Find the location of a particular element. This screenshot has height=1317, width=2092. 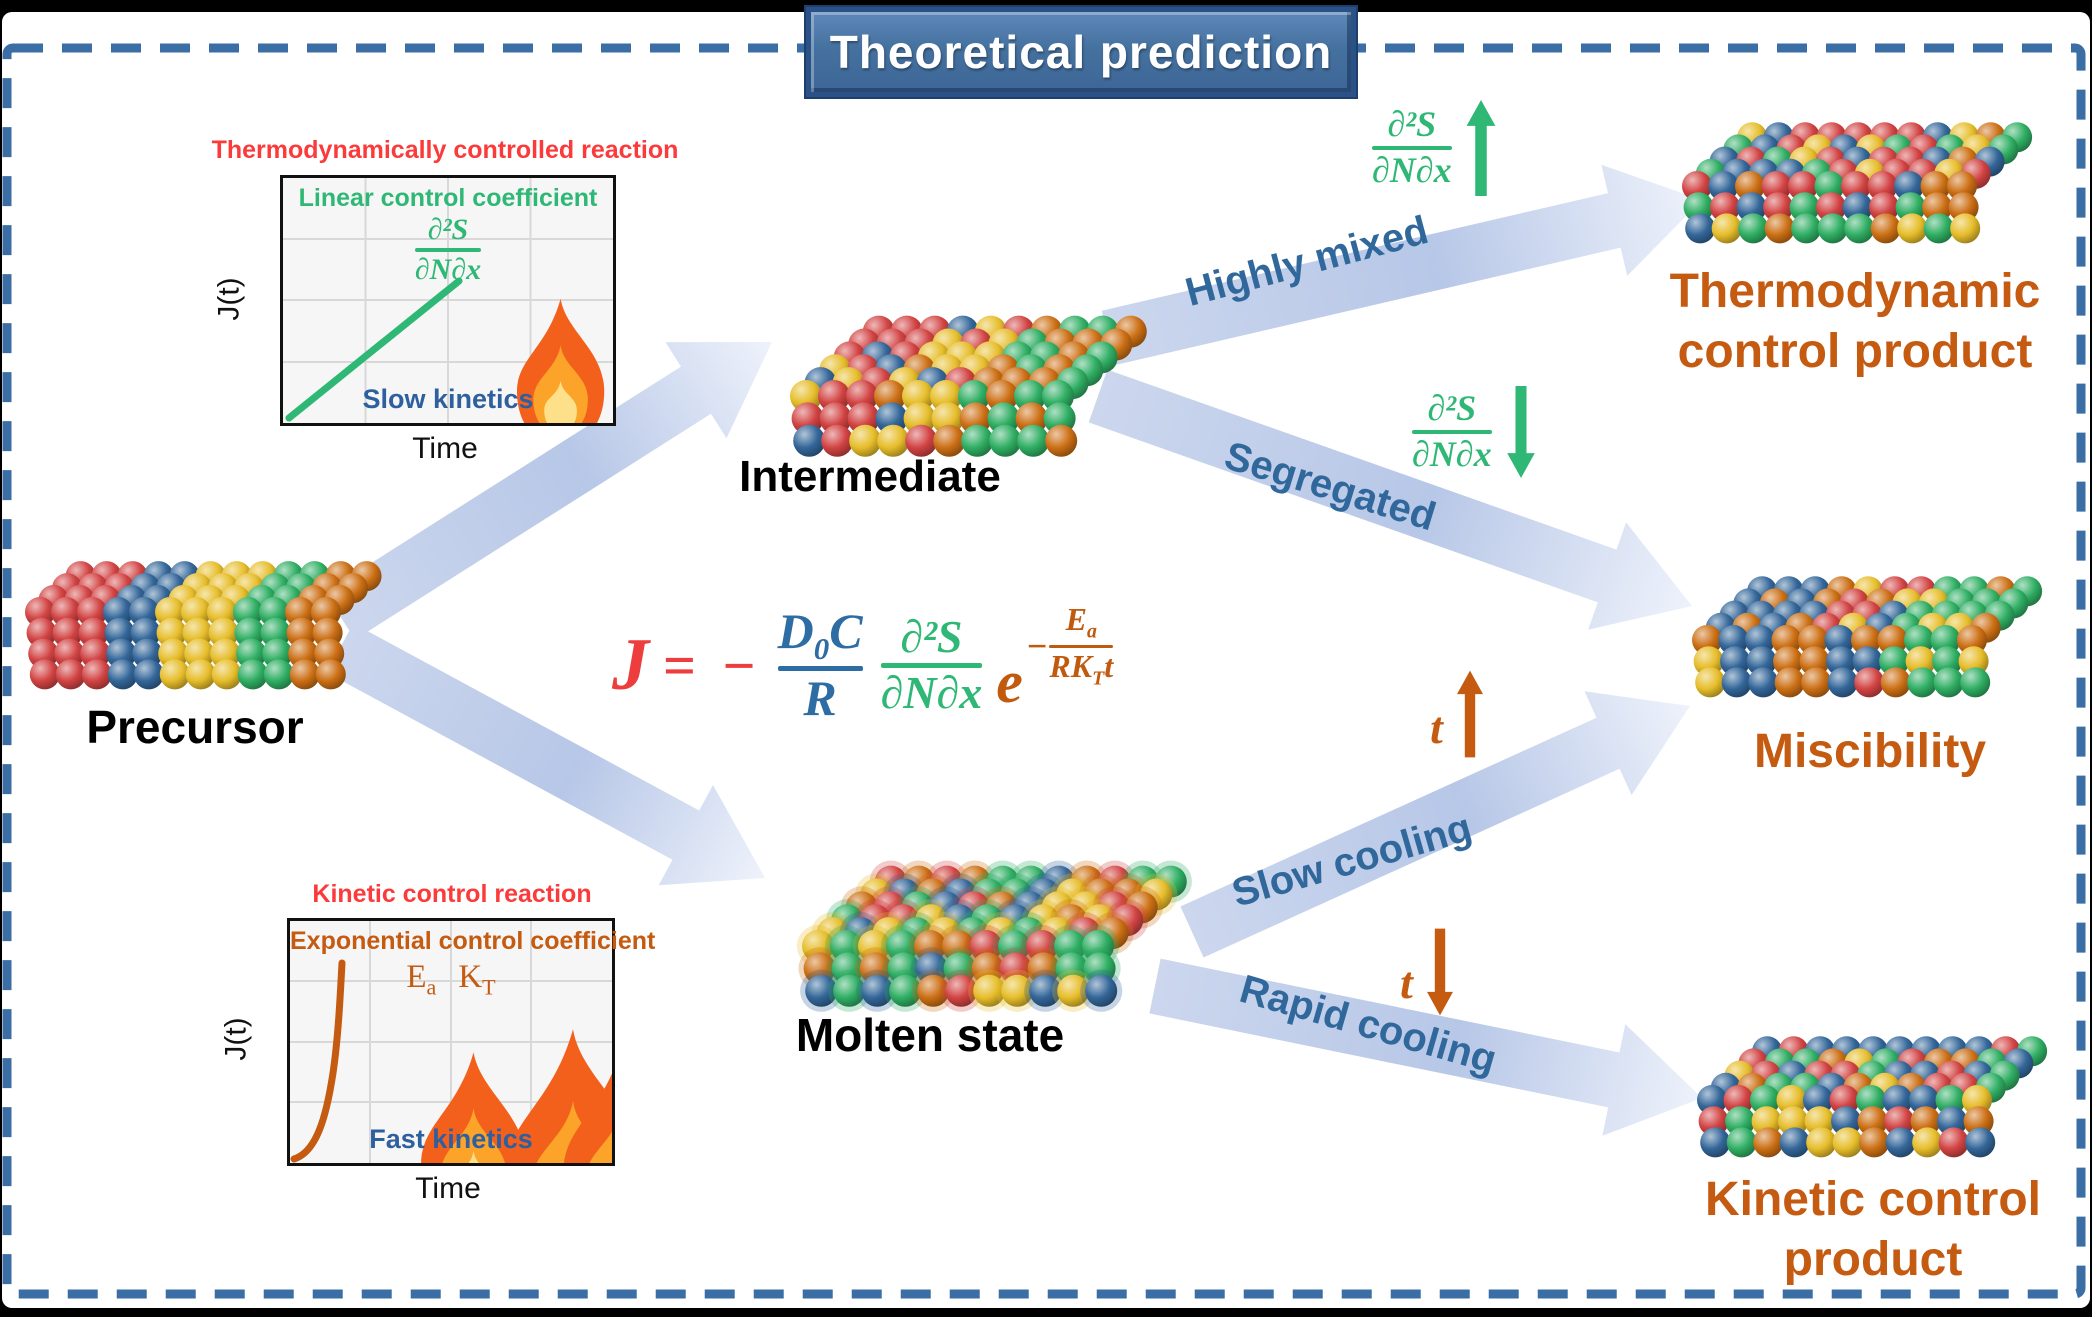

entropy-fraction-thermo: ∂²S ∂N∂x is located at coordinates (448, 249).